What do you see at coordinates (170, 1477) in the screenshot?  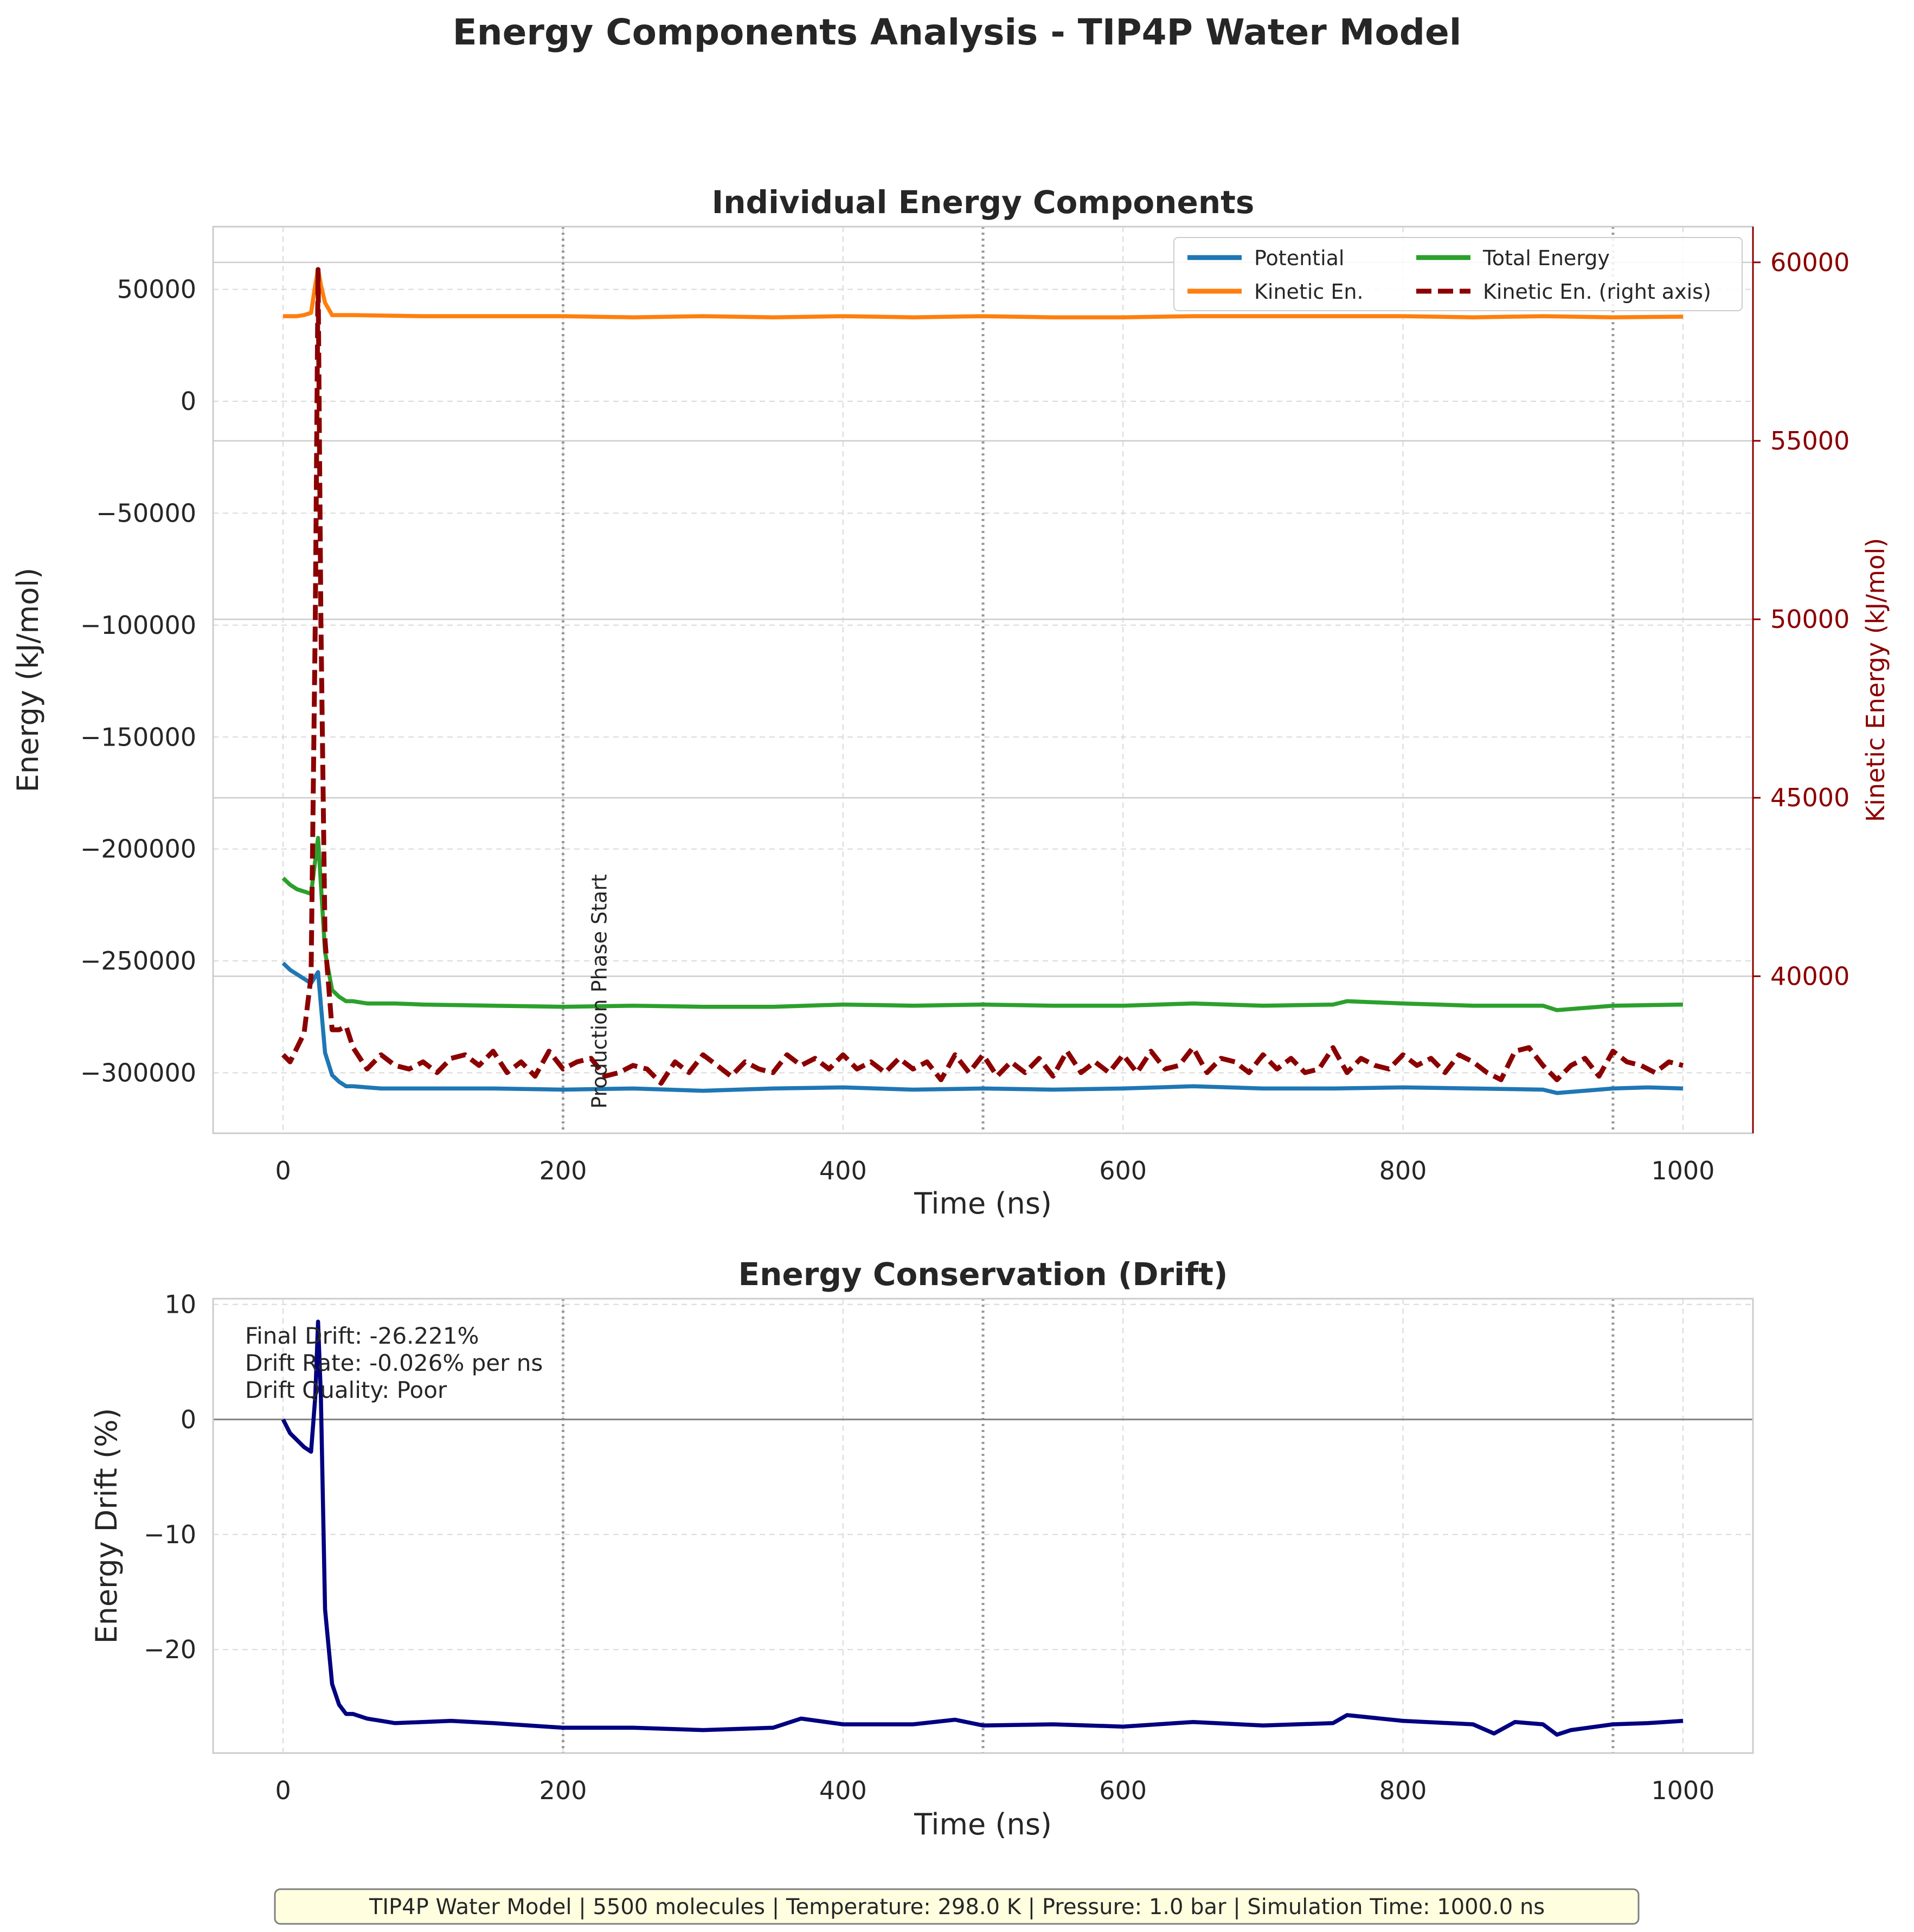 I see `bottom-y-ticks: 10 0 −10 −20` at bounding box center [170, 1477].